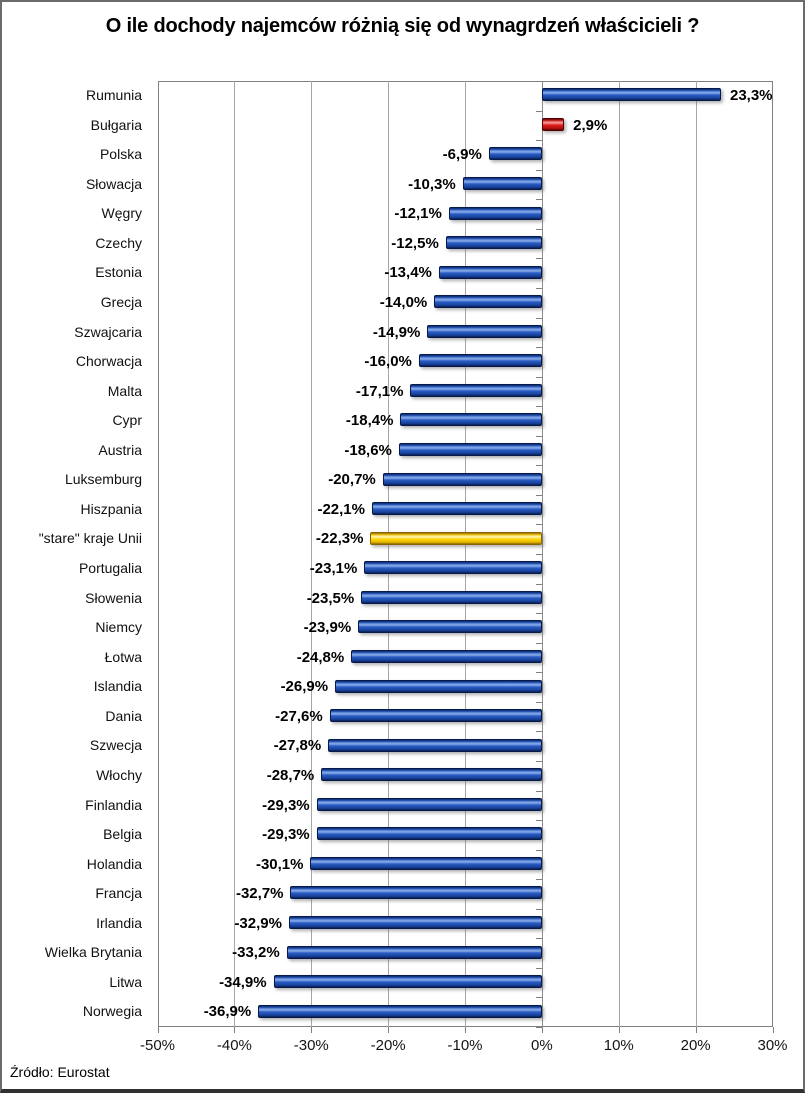 The width and height of the screenshot is (805, 1093). What do you see at coordinates (396, 332) in the screenshot?
I see `value-label: -14,9%` at bounding box center [396, 332].